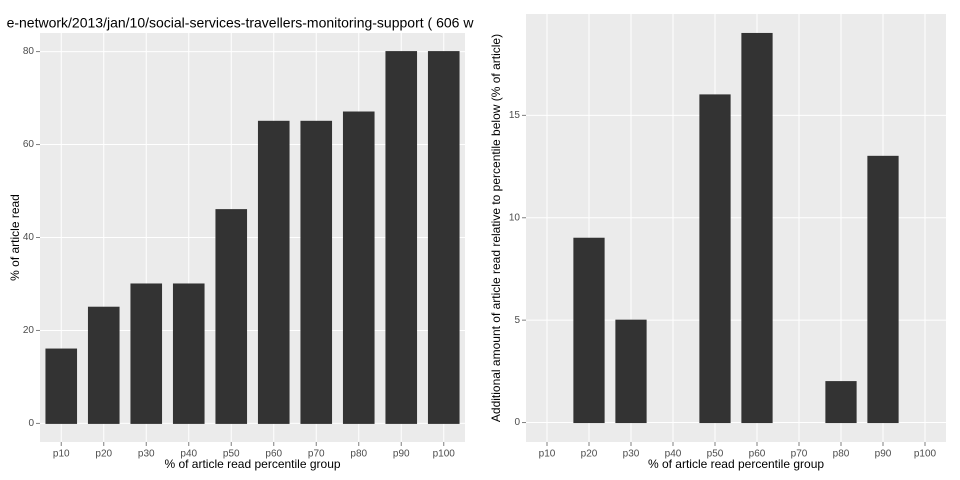 This screenshot has width=960, height=480. I want to click on y-axis-title: % of article read, so click(15, 237).